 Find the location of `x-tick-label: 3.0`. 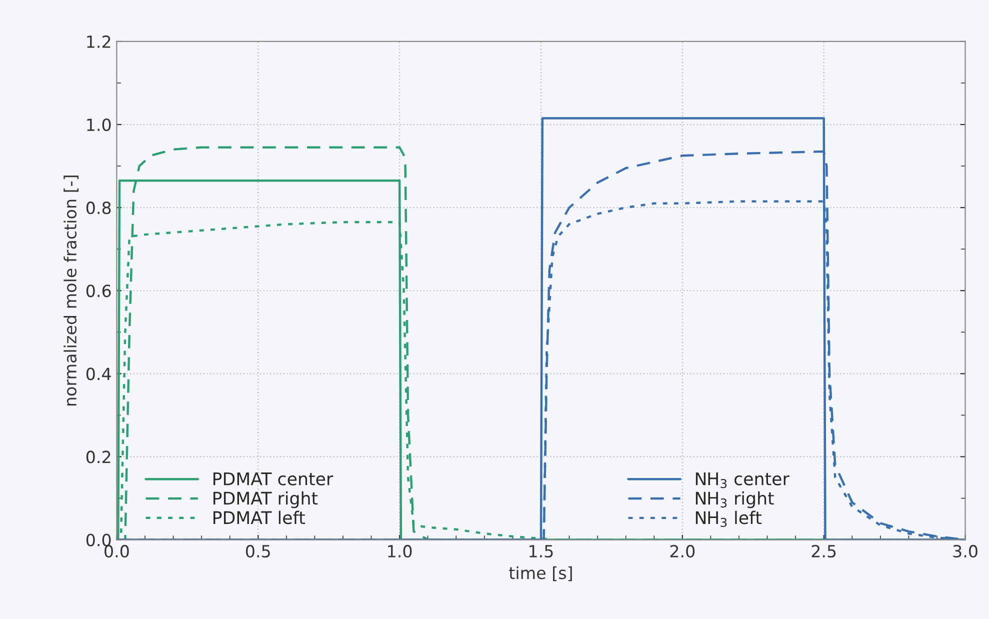

x-tick-label: 3.0 is located at coordinates (965, 551).